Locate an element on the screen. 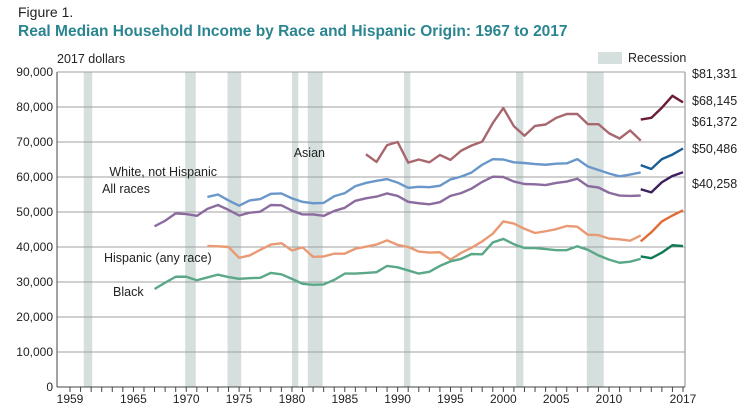  y-axis-label: 2017 dollars is located at coordinates (91, 59).